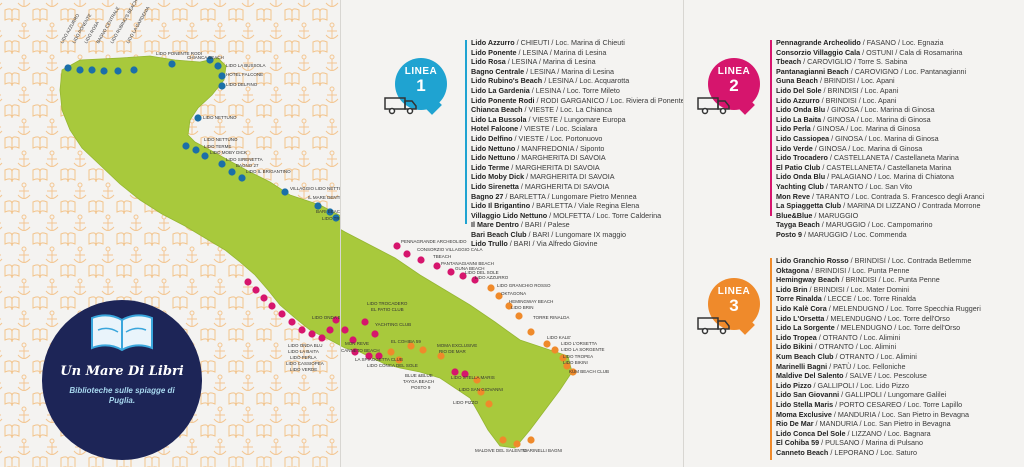 The image size is (1024, 467). Describe the element at coordinates (481, 389) in the screenshot. I see `map-label-san-giovanni: LIDO SAN GIOVANNI` at that location.